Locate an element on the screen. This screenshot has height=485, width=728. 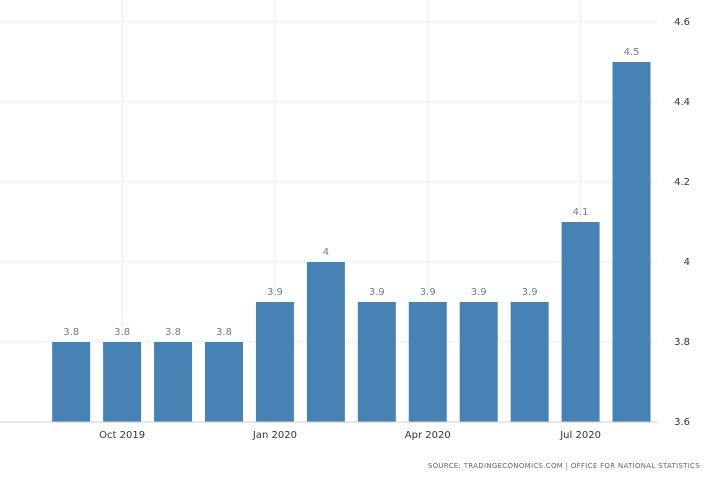
x-tick-label: Jan 2020 is located at coordinates (274, 435).